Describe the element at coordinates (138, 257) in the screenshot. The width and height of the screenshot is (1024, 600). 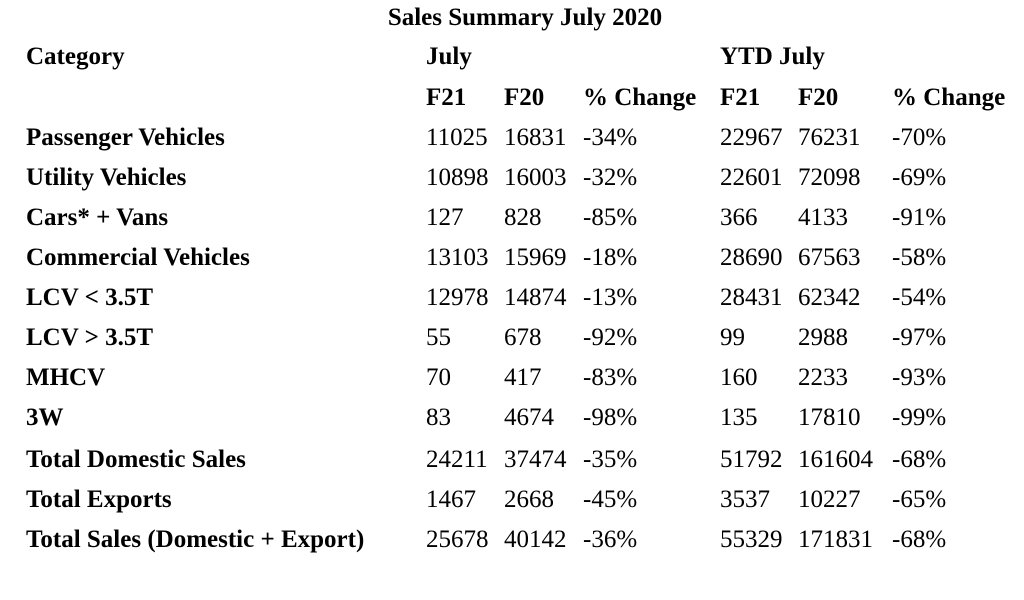
I see `row-category: Commercial Vehicles` at that location.